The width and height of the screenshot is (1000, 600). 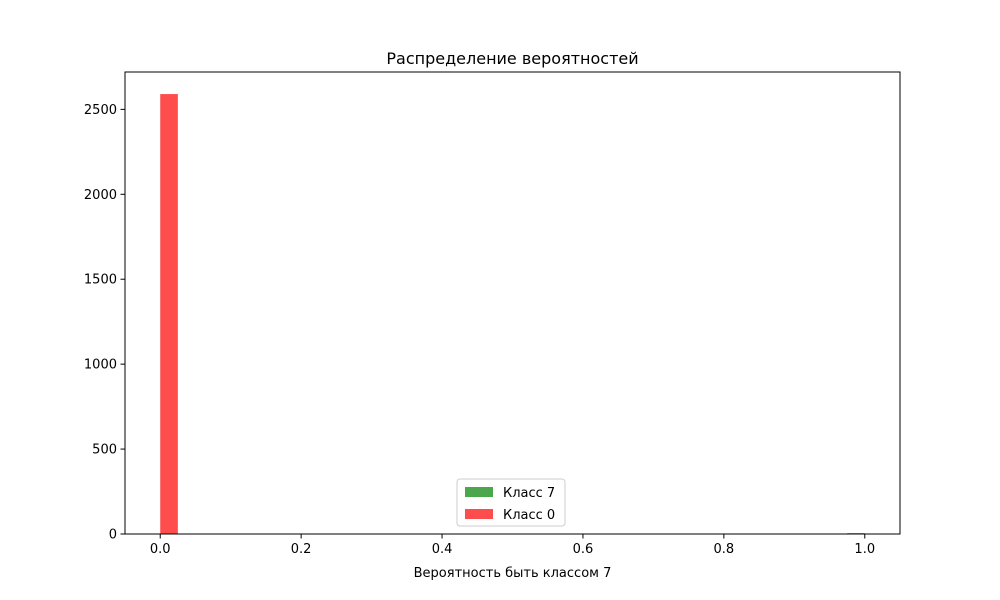 What do you see at coordinates (104, 323) in the screenshot?
I see `y-axis-ticks: 0 500 1000 1500 2000 2500` at bounding box center [104, 323].